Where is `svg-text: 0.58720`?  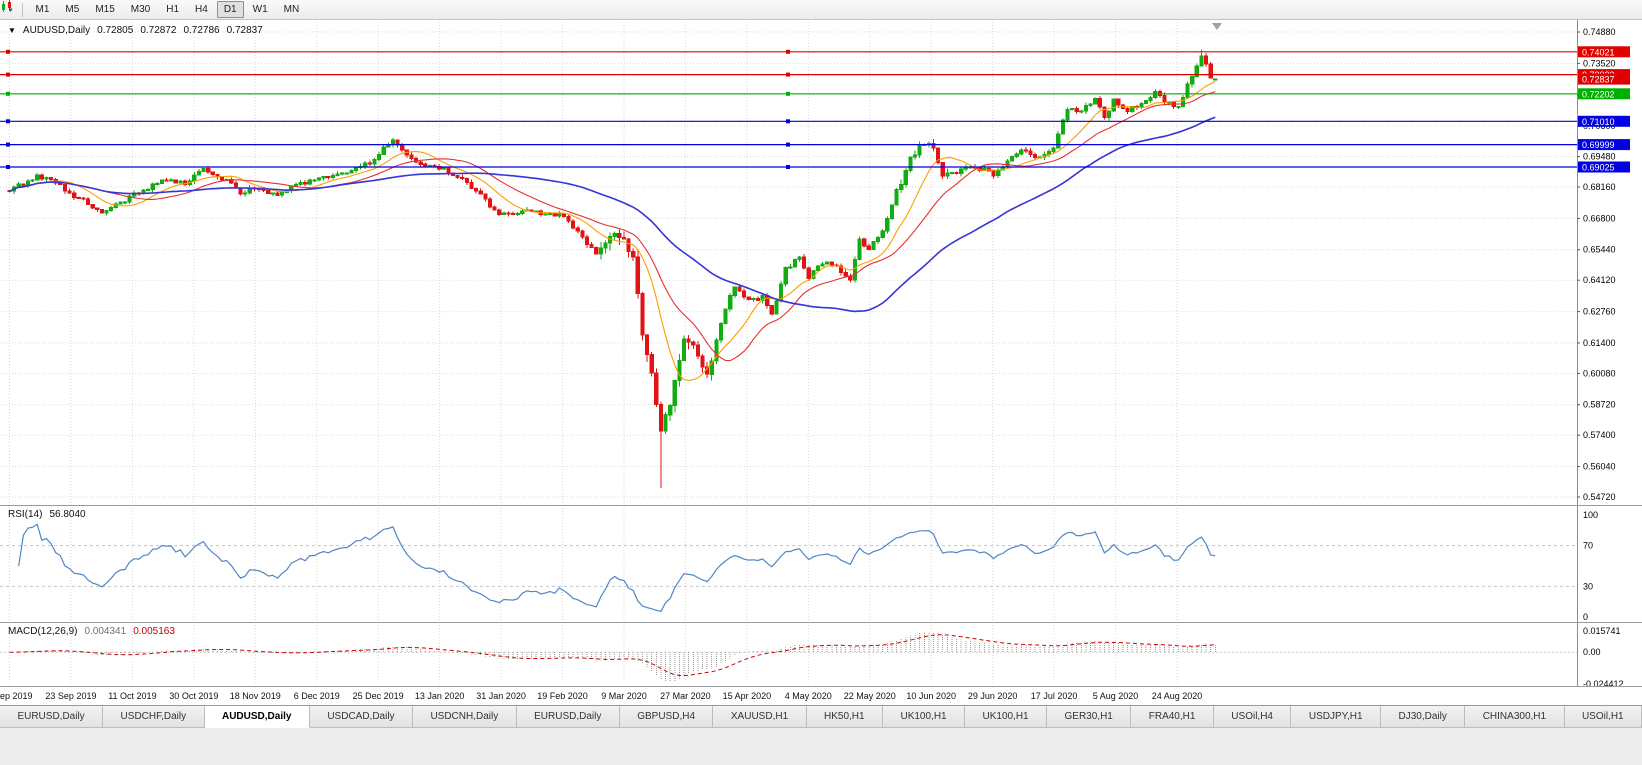
svg-text: 0.58720 is located at coordinates (1599, 405).